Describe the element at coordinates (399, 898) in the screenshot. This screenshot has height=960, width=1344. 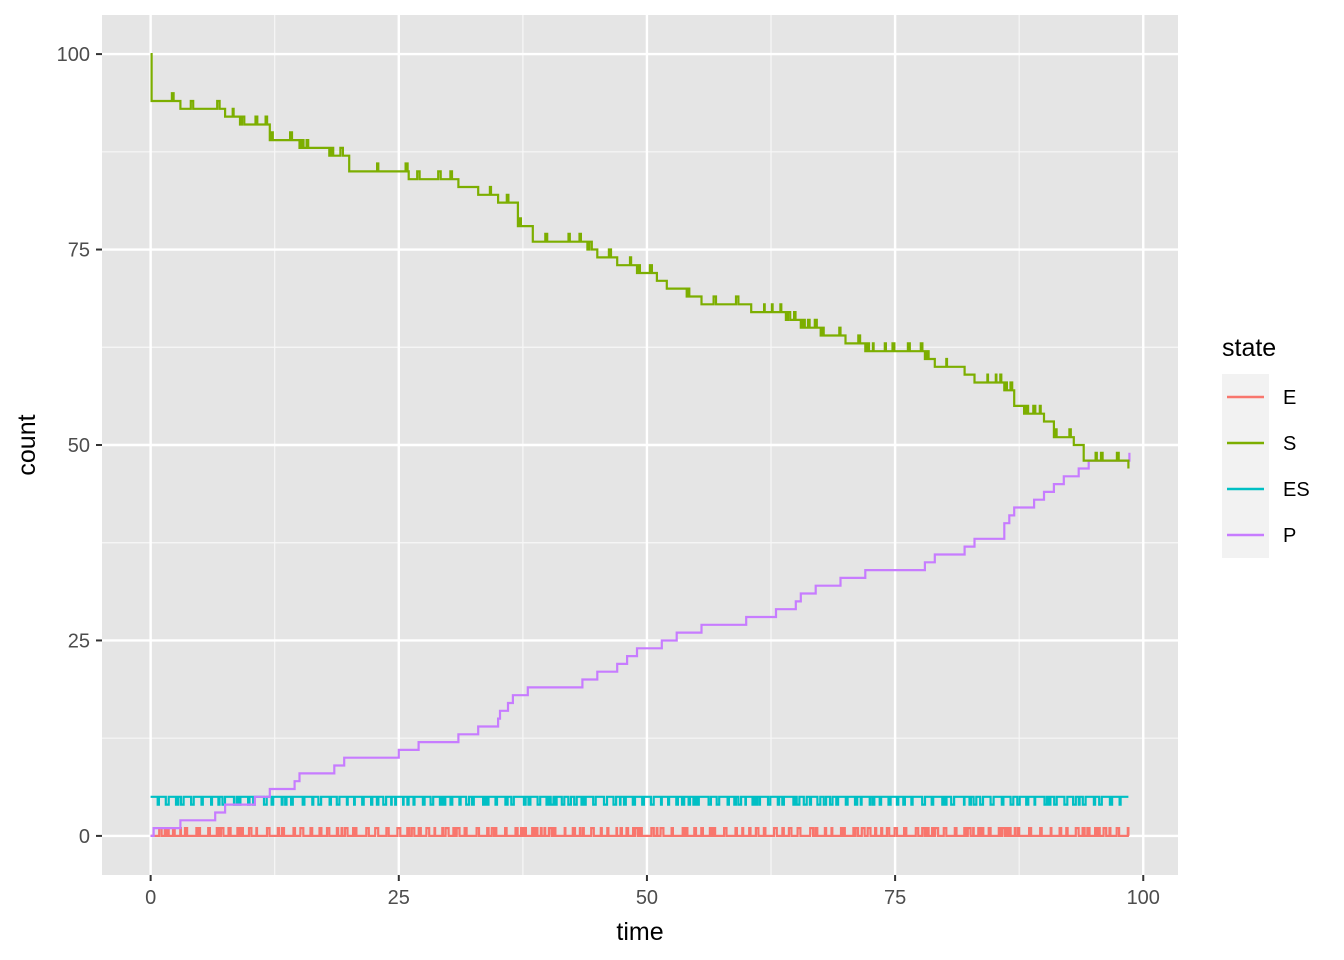
I see `x-tick-label: 25` at that location.